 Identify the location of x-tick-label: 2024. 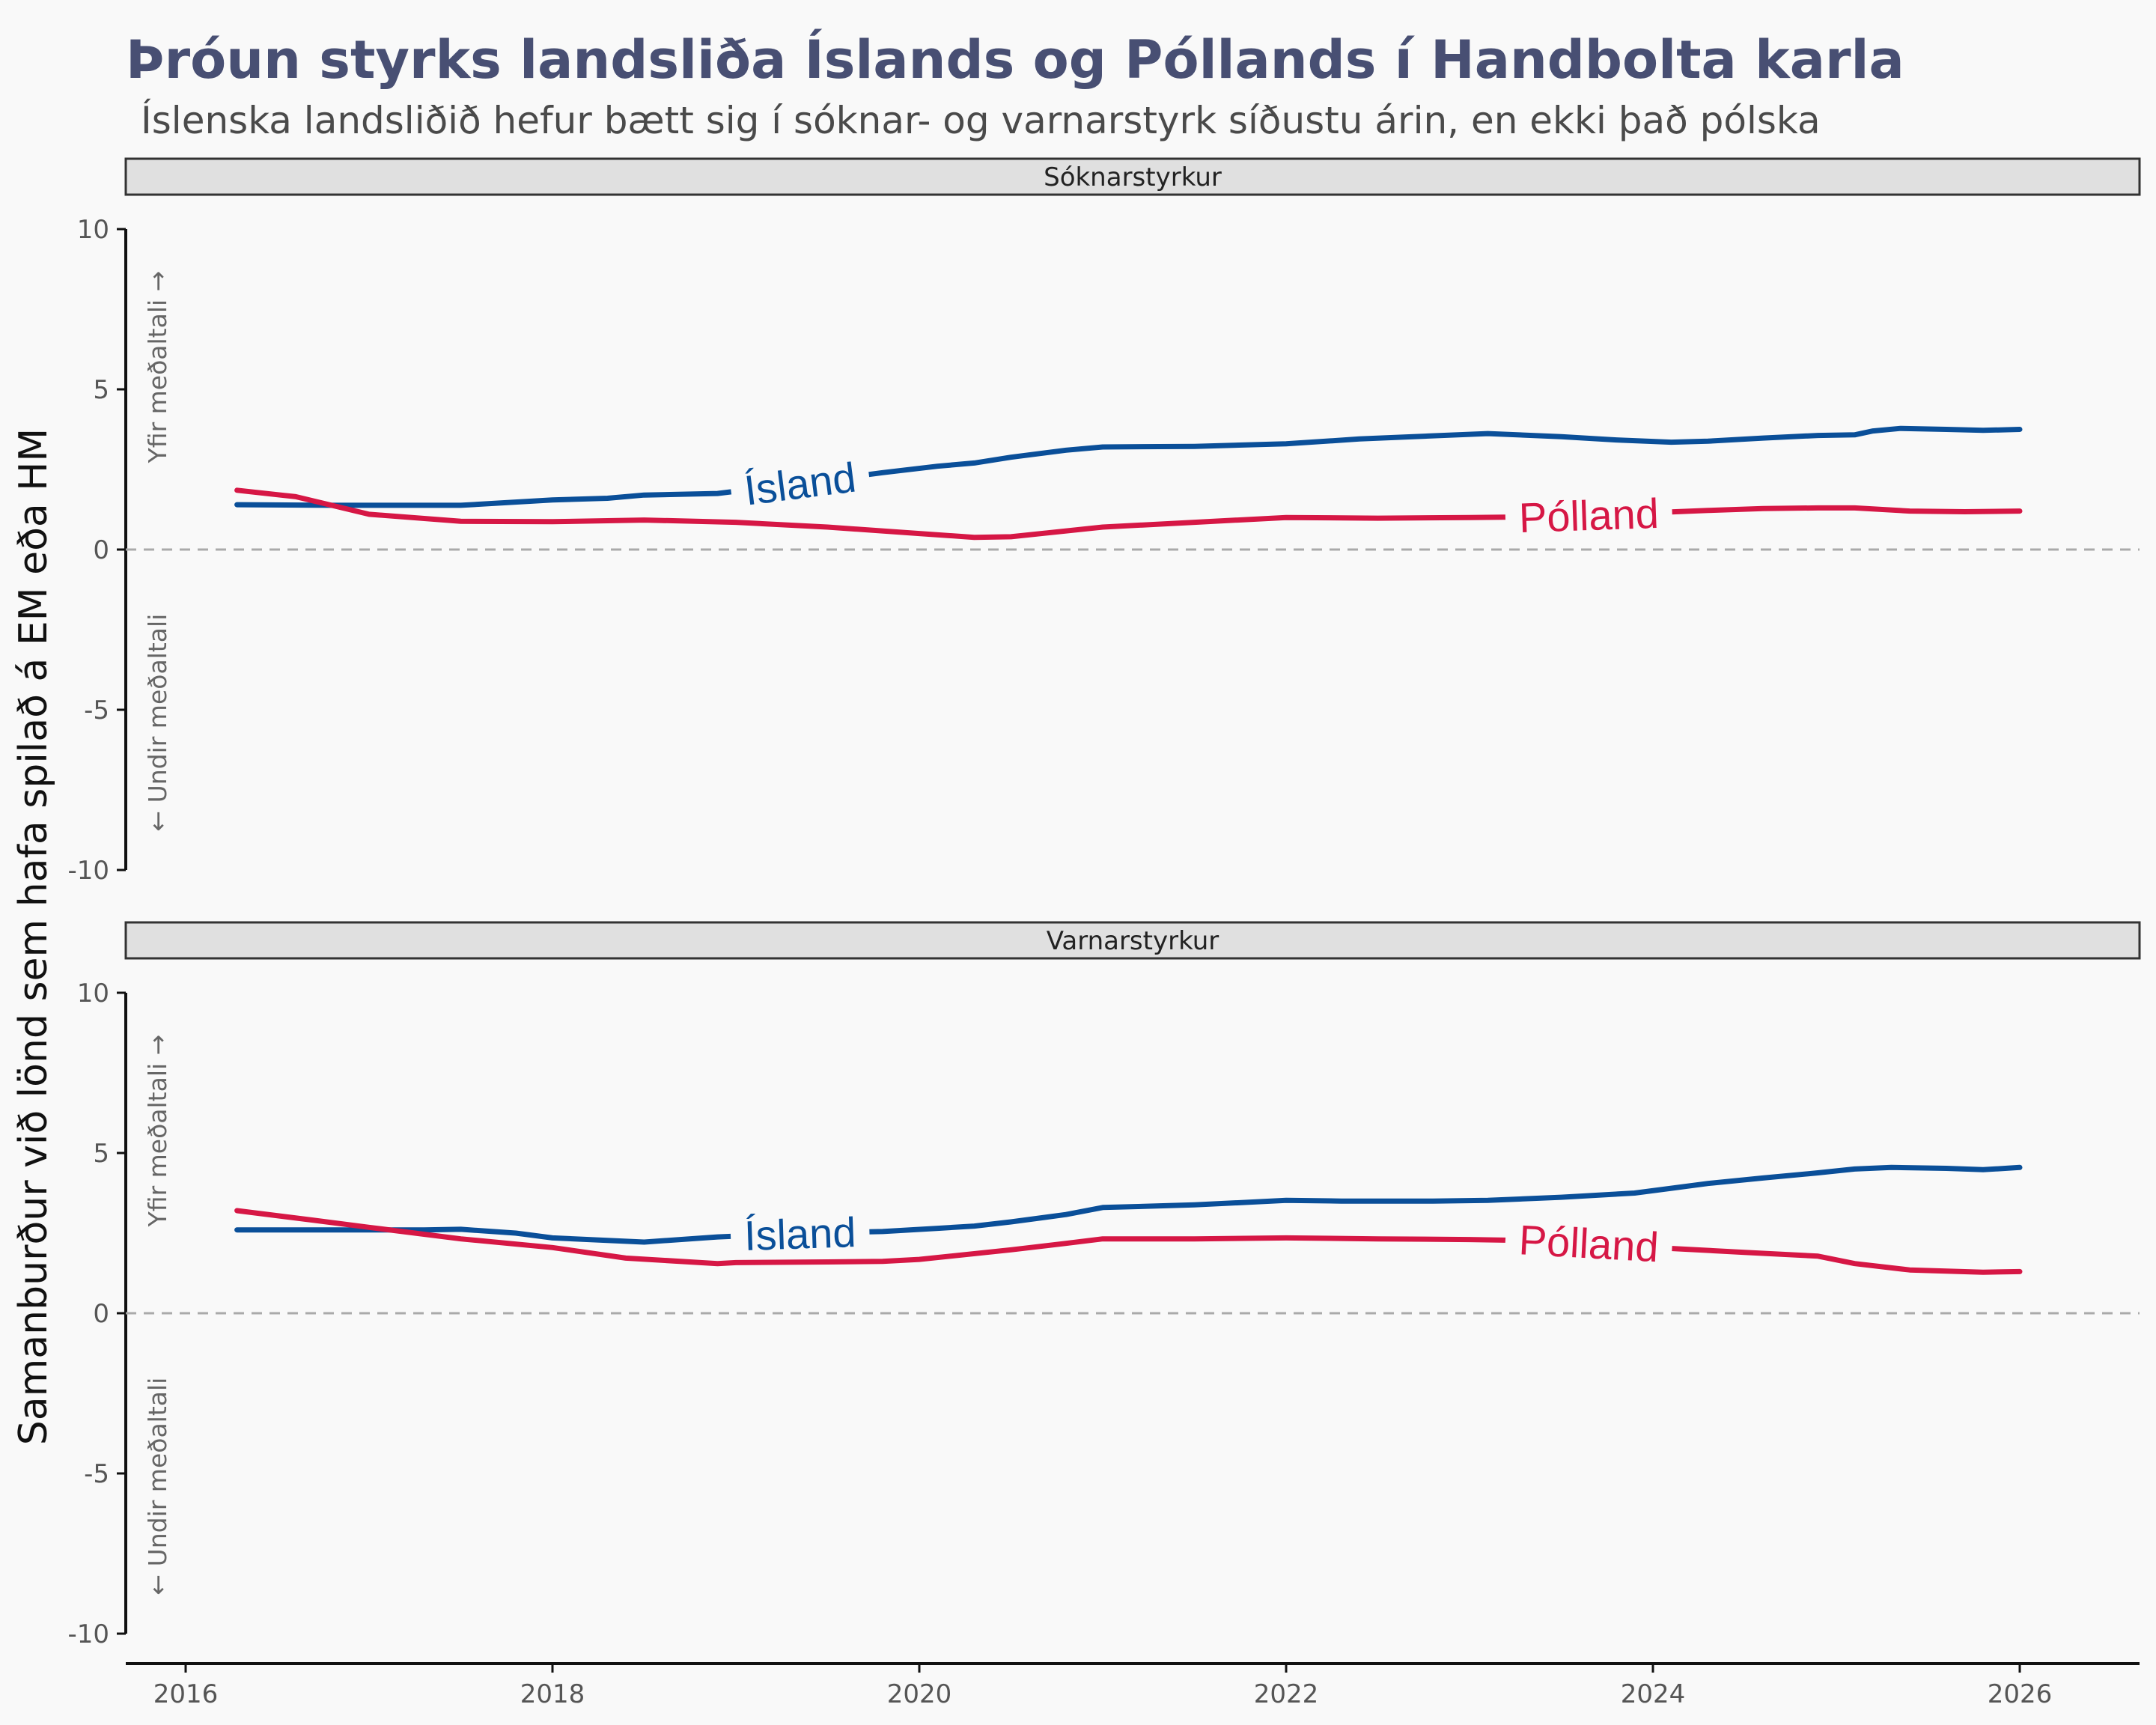
(1653, 1694).